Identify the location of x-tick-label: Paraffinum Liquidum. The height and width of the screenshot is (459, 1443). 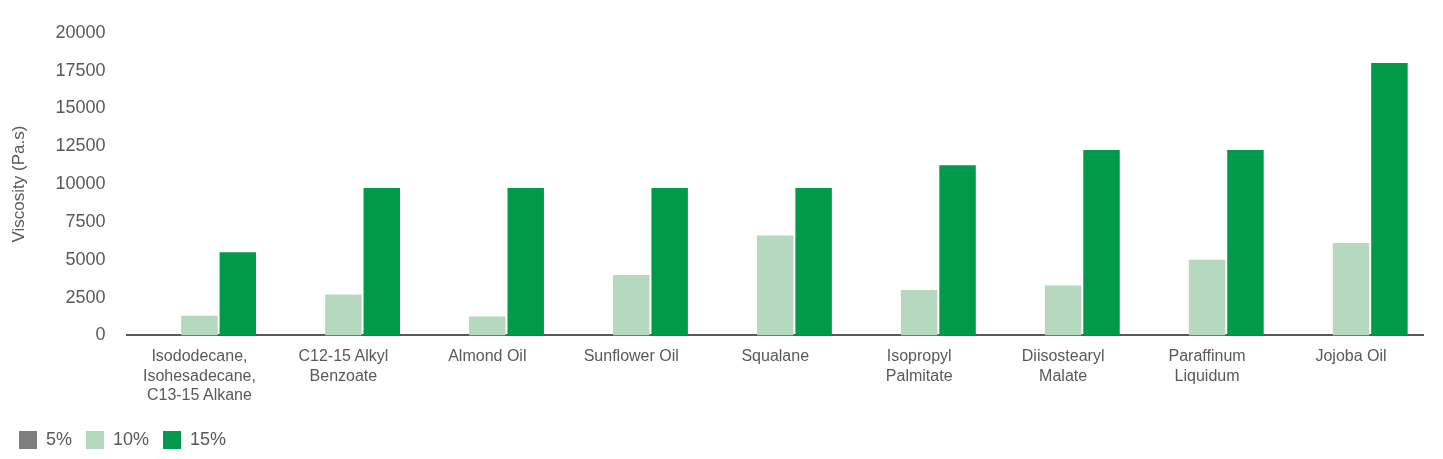
(1207, 365).